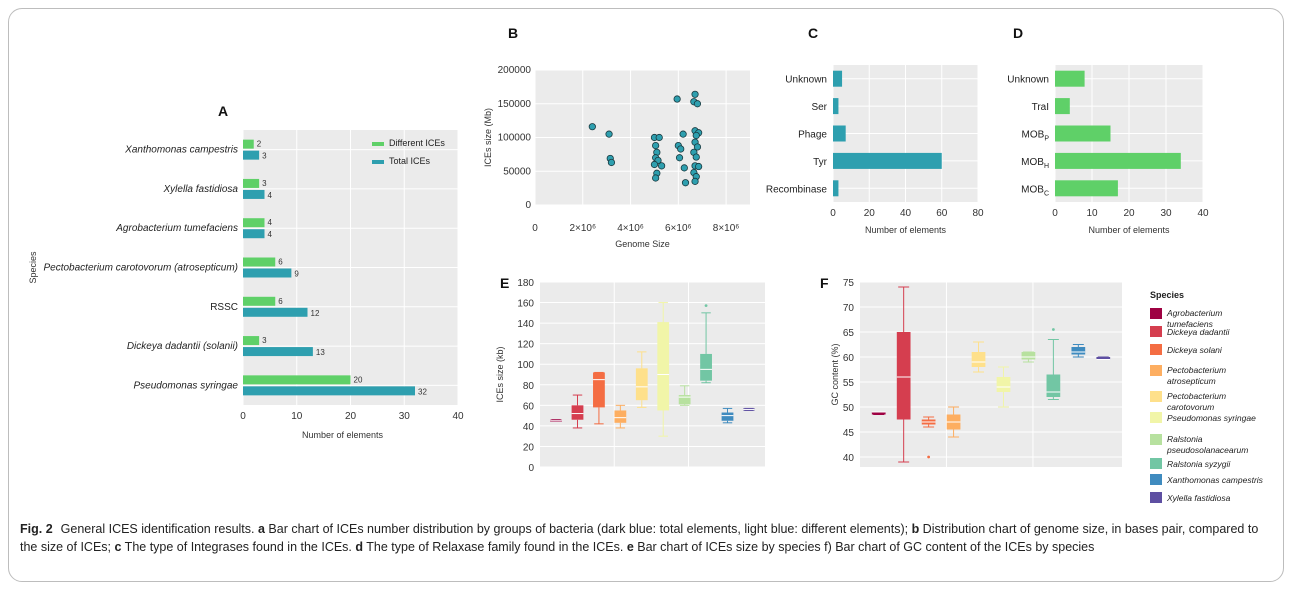 The height and width of the screenshot is (590, 1293). I want to click on y-axis-title: ICEs size (kb), so click(500, 374).